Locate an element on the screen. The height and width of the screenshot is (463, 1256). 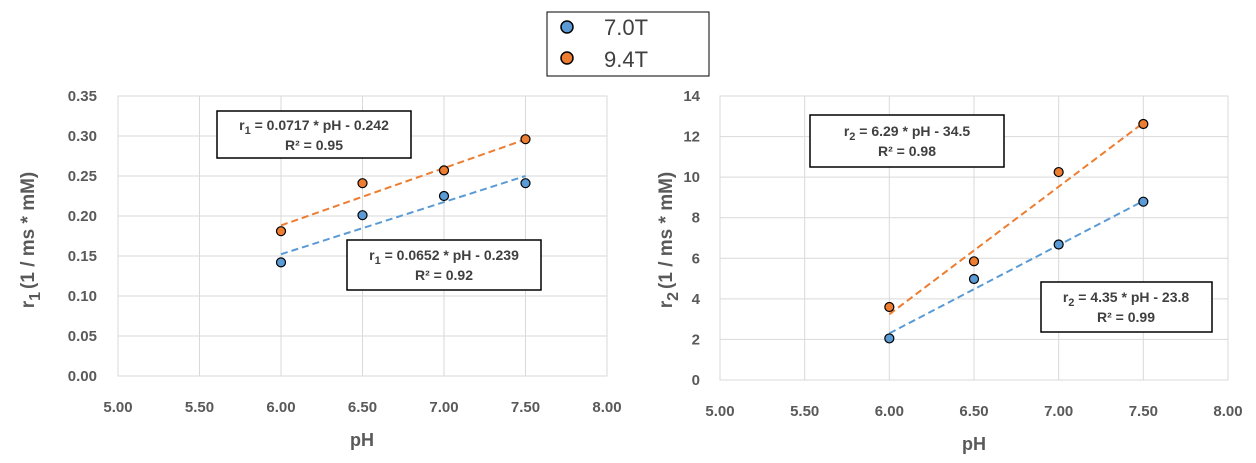
equation-r2: R² = 0.99 is located at coordinates (1126, 317).